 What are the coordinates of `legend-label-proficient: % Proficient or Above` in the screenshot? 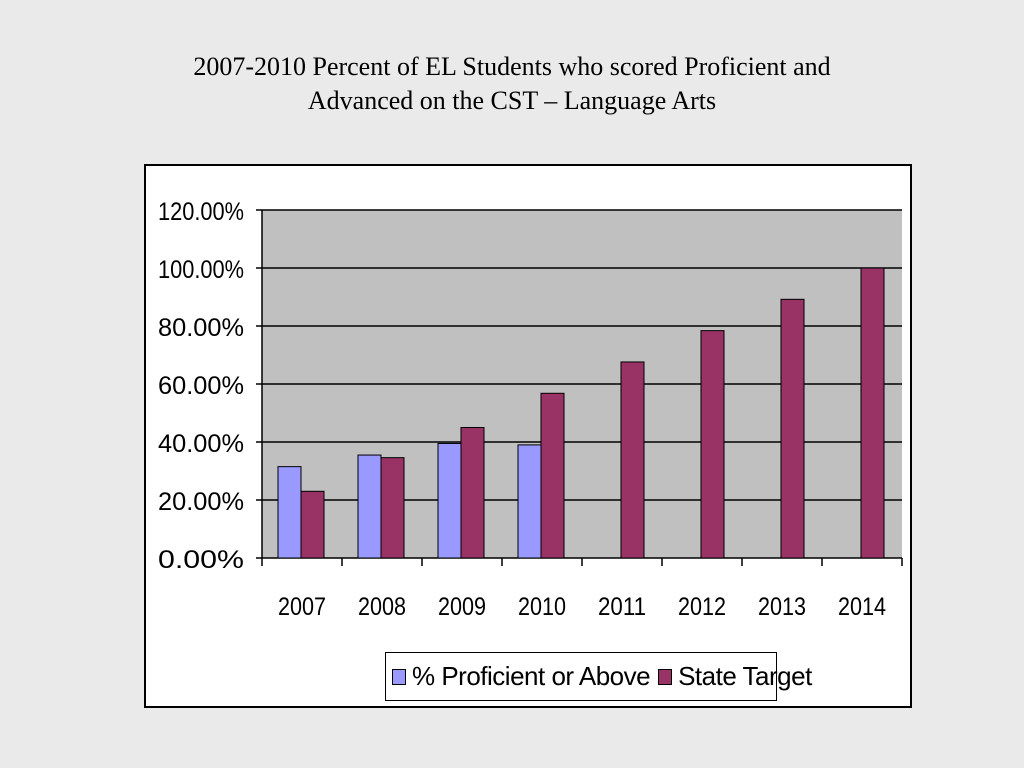 It's located at (531, 676).